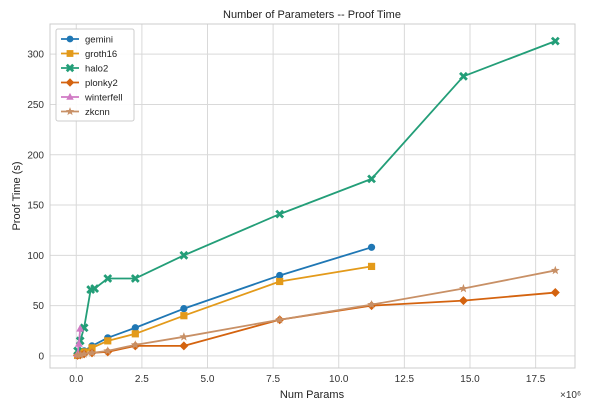 This screenshot has height=409, width=593. I want to click on x-axis-scale-label: ×10⁶, so click(570, 395).